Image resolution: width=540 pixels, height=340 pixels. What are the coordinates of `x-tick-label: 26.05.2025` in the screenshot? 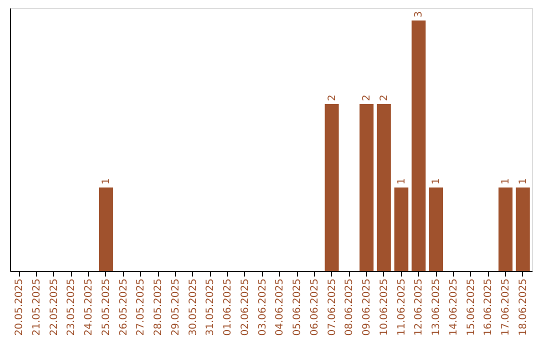 It's located at (124, 307).